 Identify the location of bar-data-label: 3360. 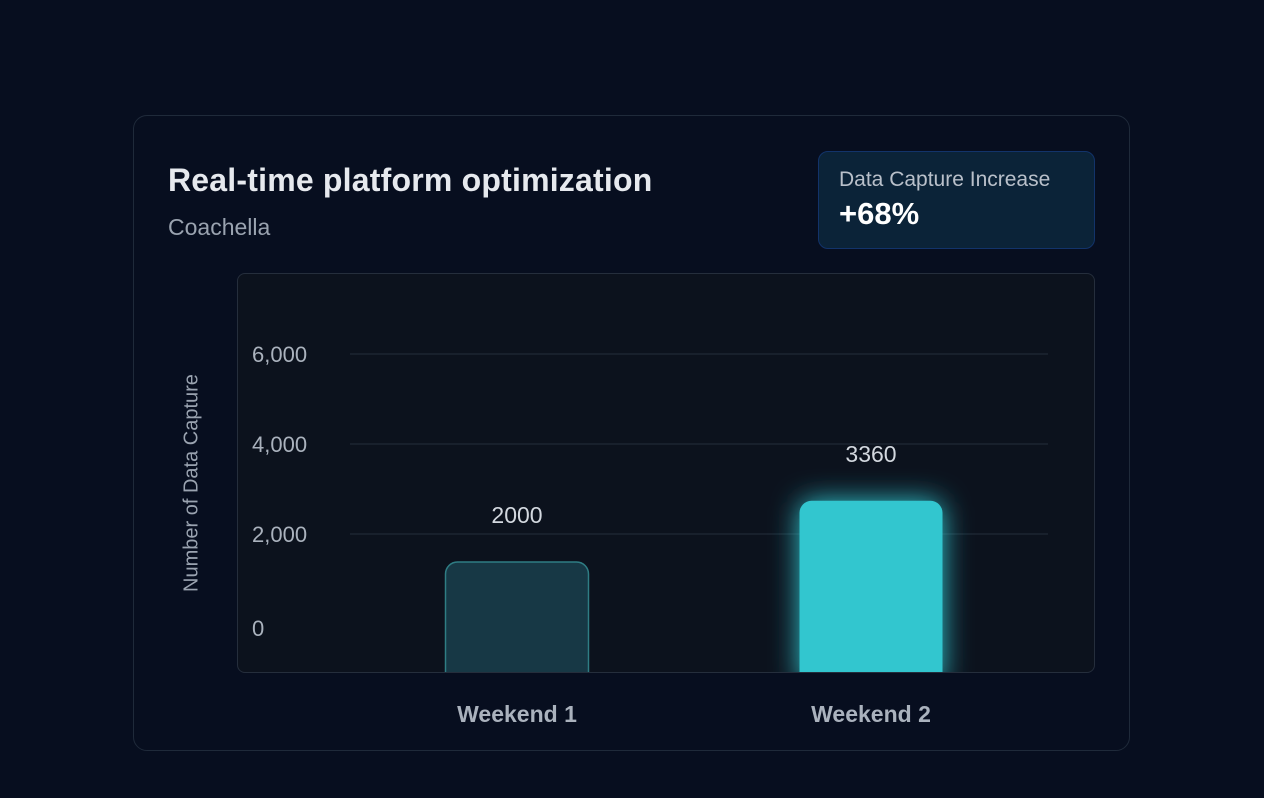
(870, 454).